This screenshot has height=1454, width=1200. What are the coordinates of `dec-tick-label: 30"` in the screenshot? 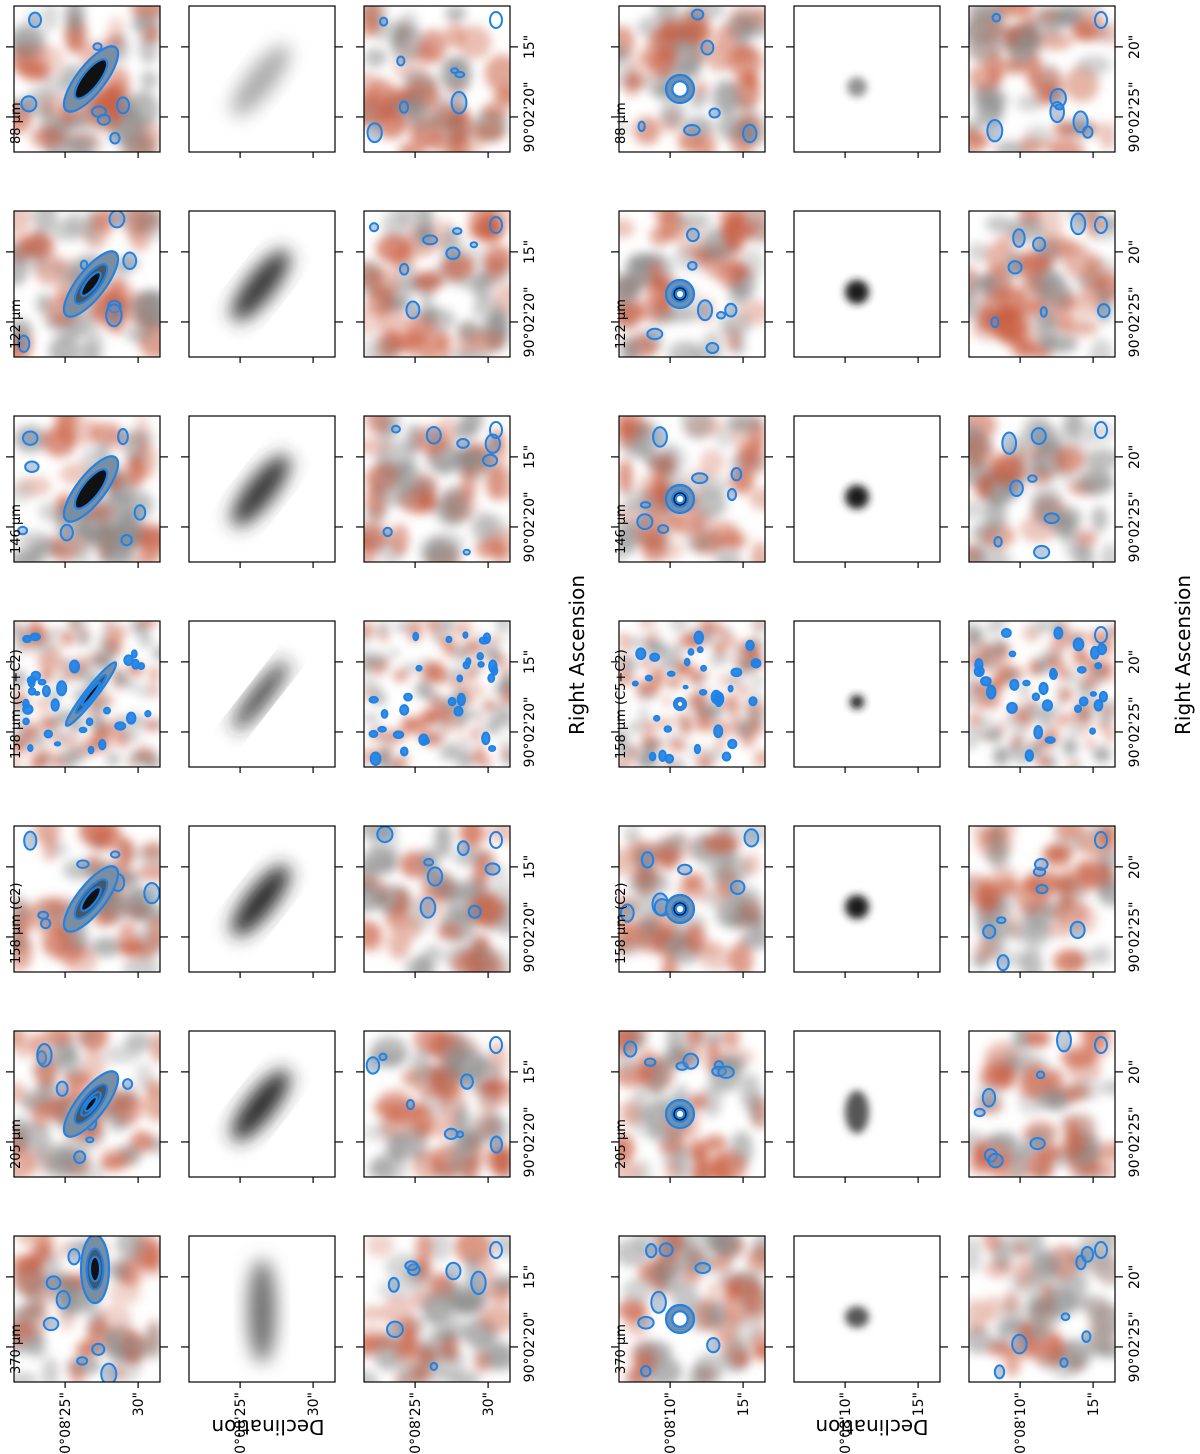 It's located at (314, 1404).